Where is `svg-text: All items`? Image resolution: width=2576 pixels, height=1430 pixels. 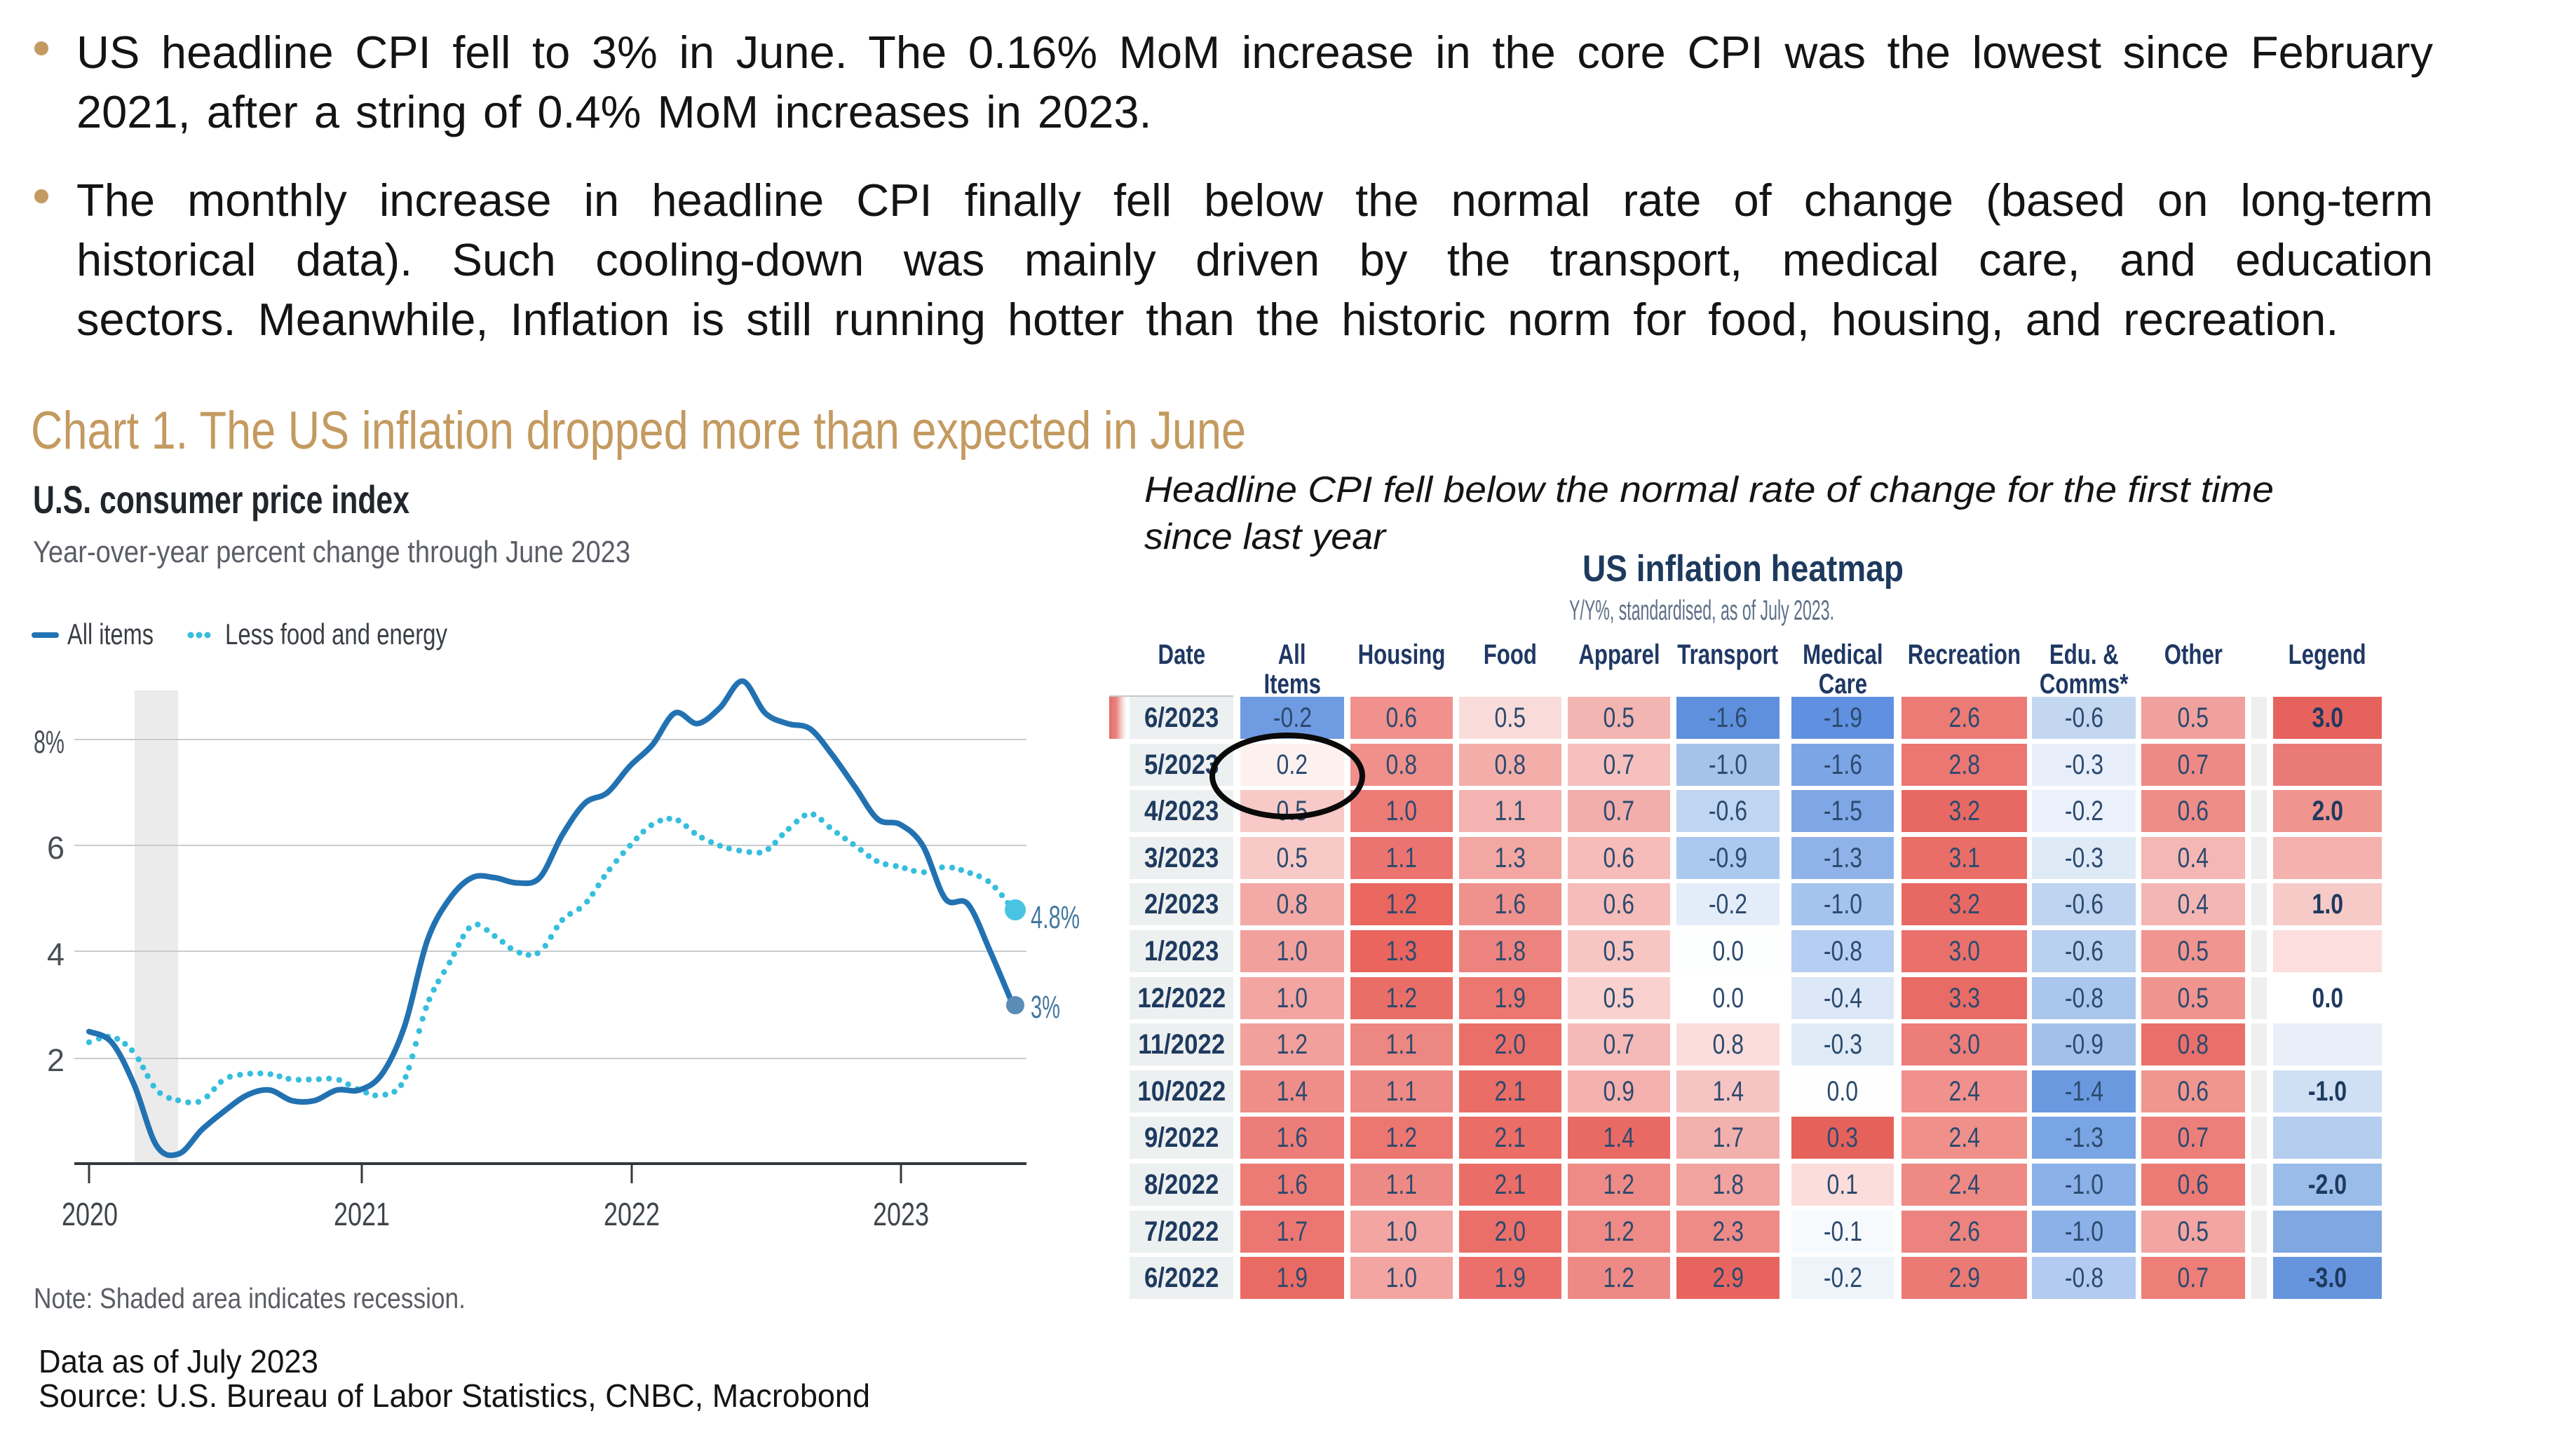 svg-text: All items is located at coordinates (110, 634).